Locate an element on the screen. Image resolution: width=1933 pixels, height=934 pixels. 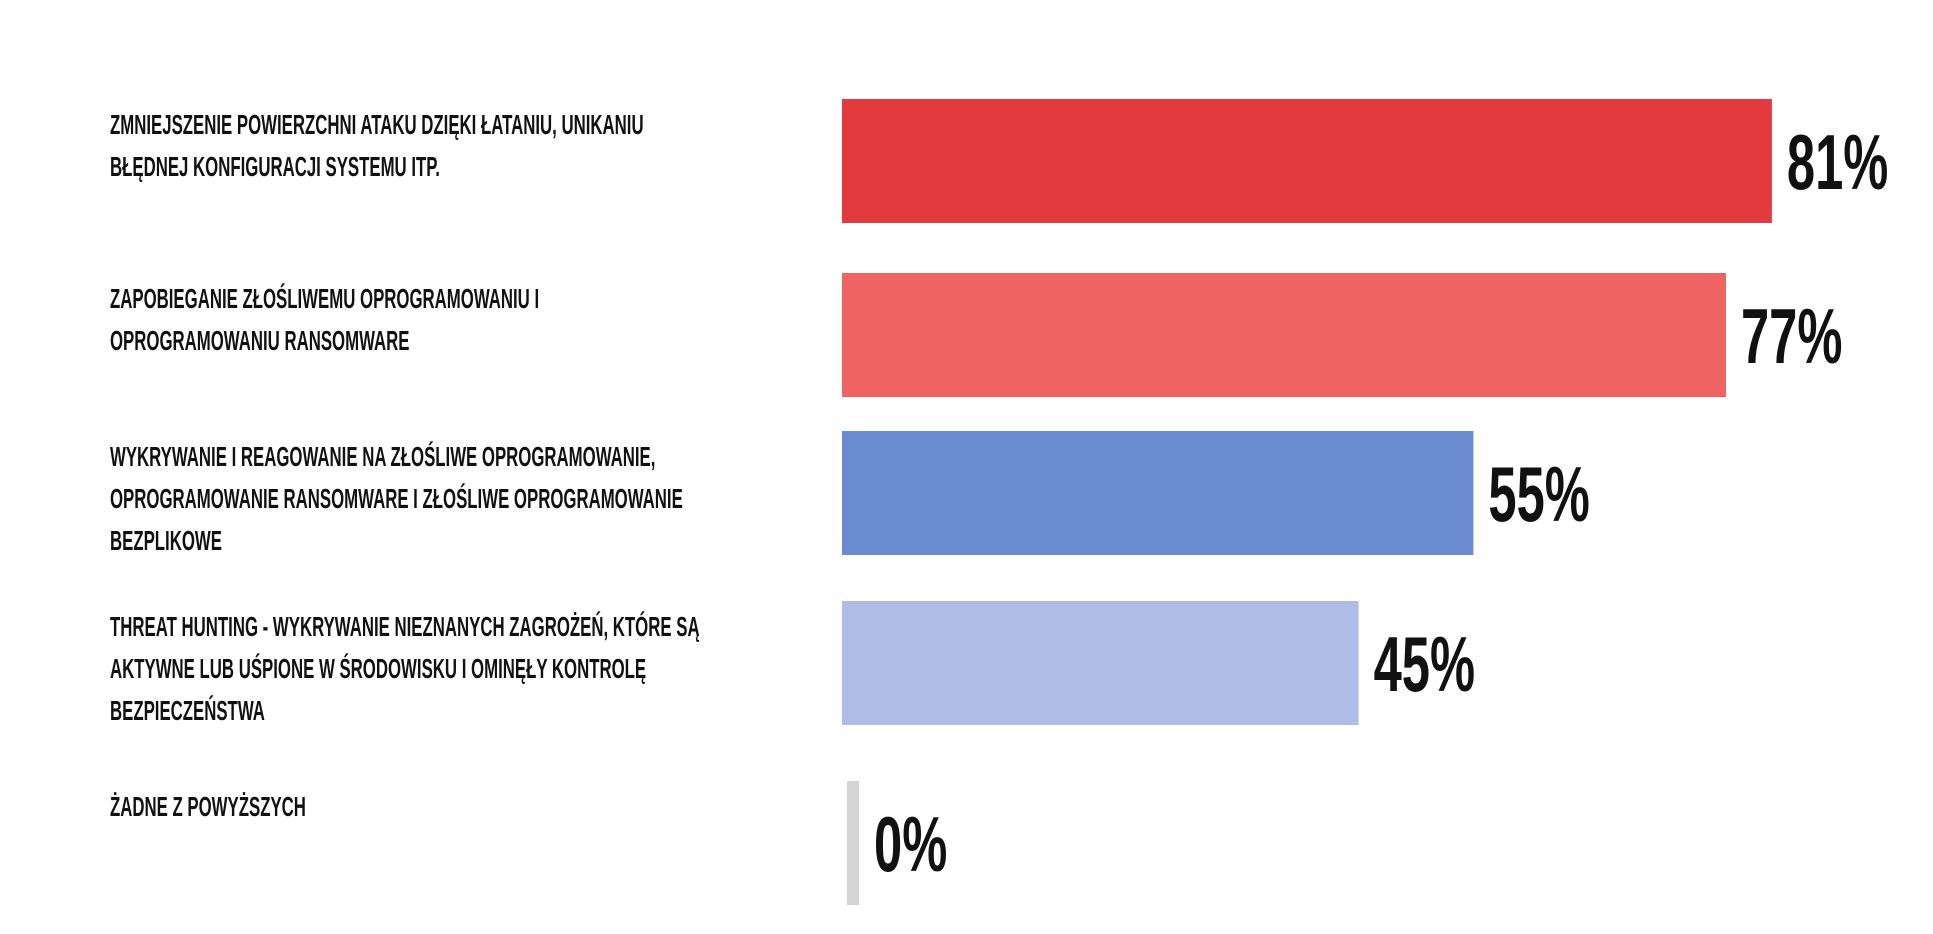
category-label: ŻADNE Z POWYŻSZYCH is located at coordinates (208, 807).